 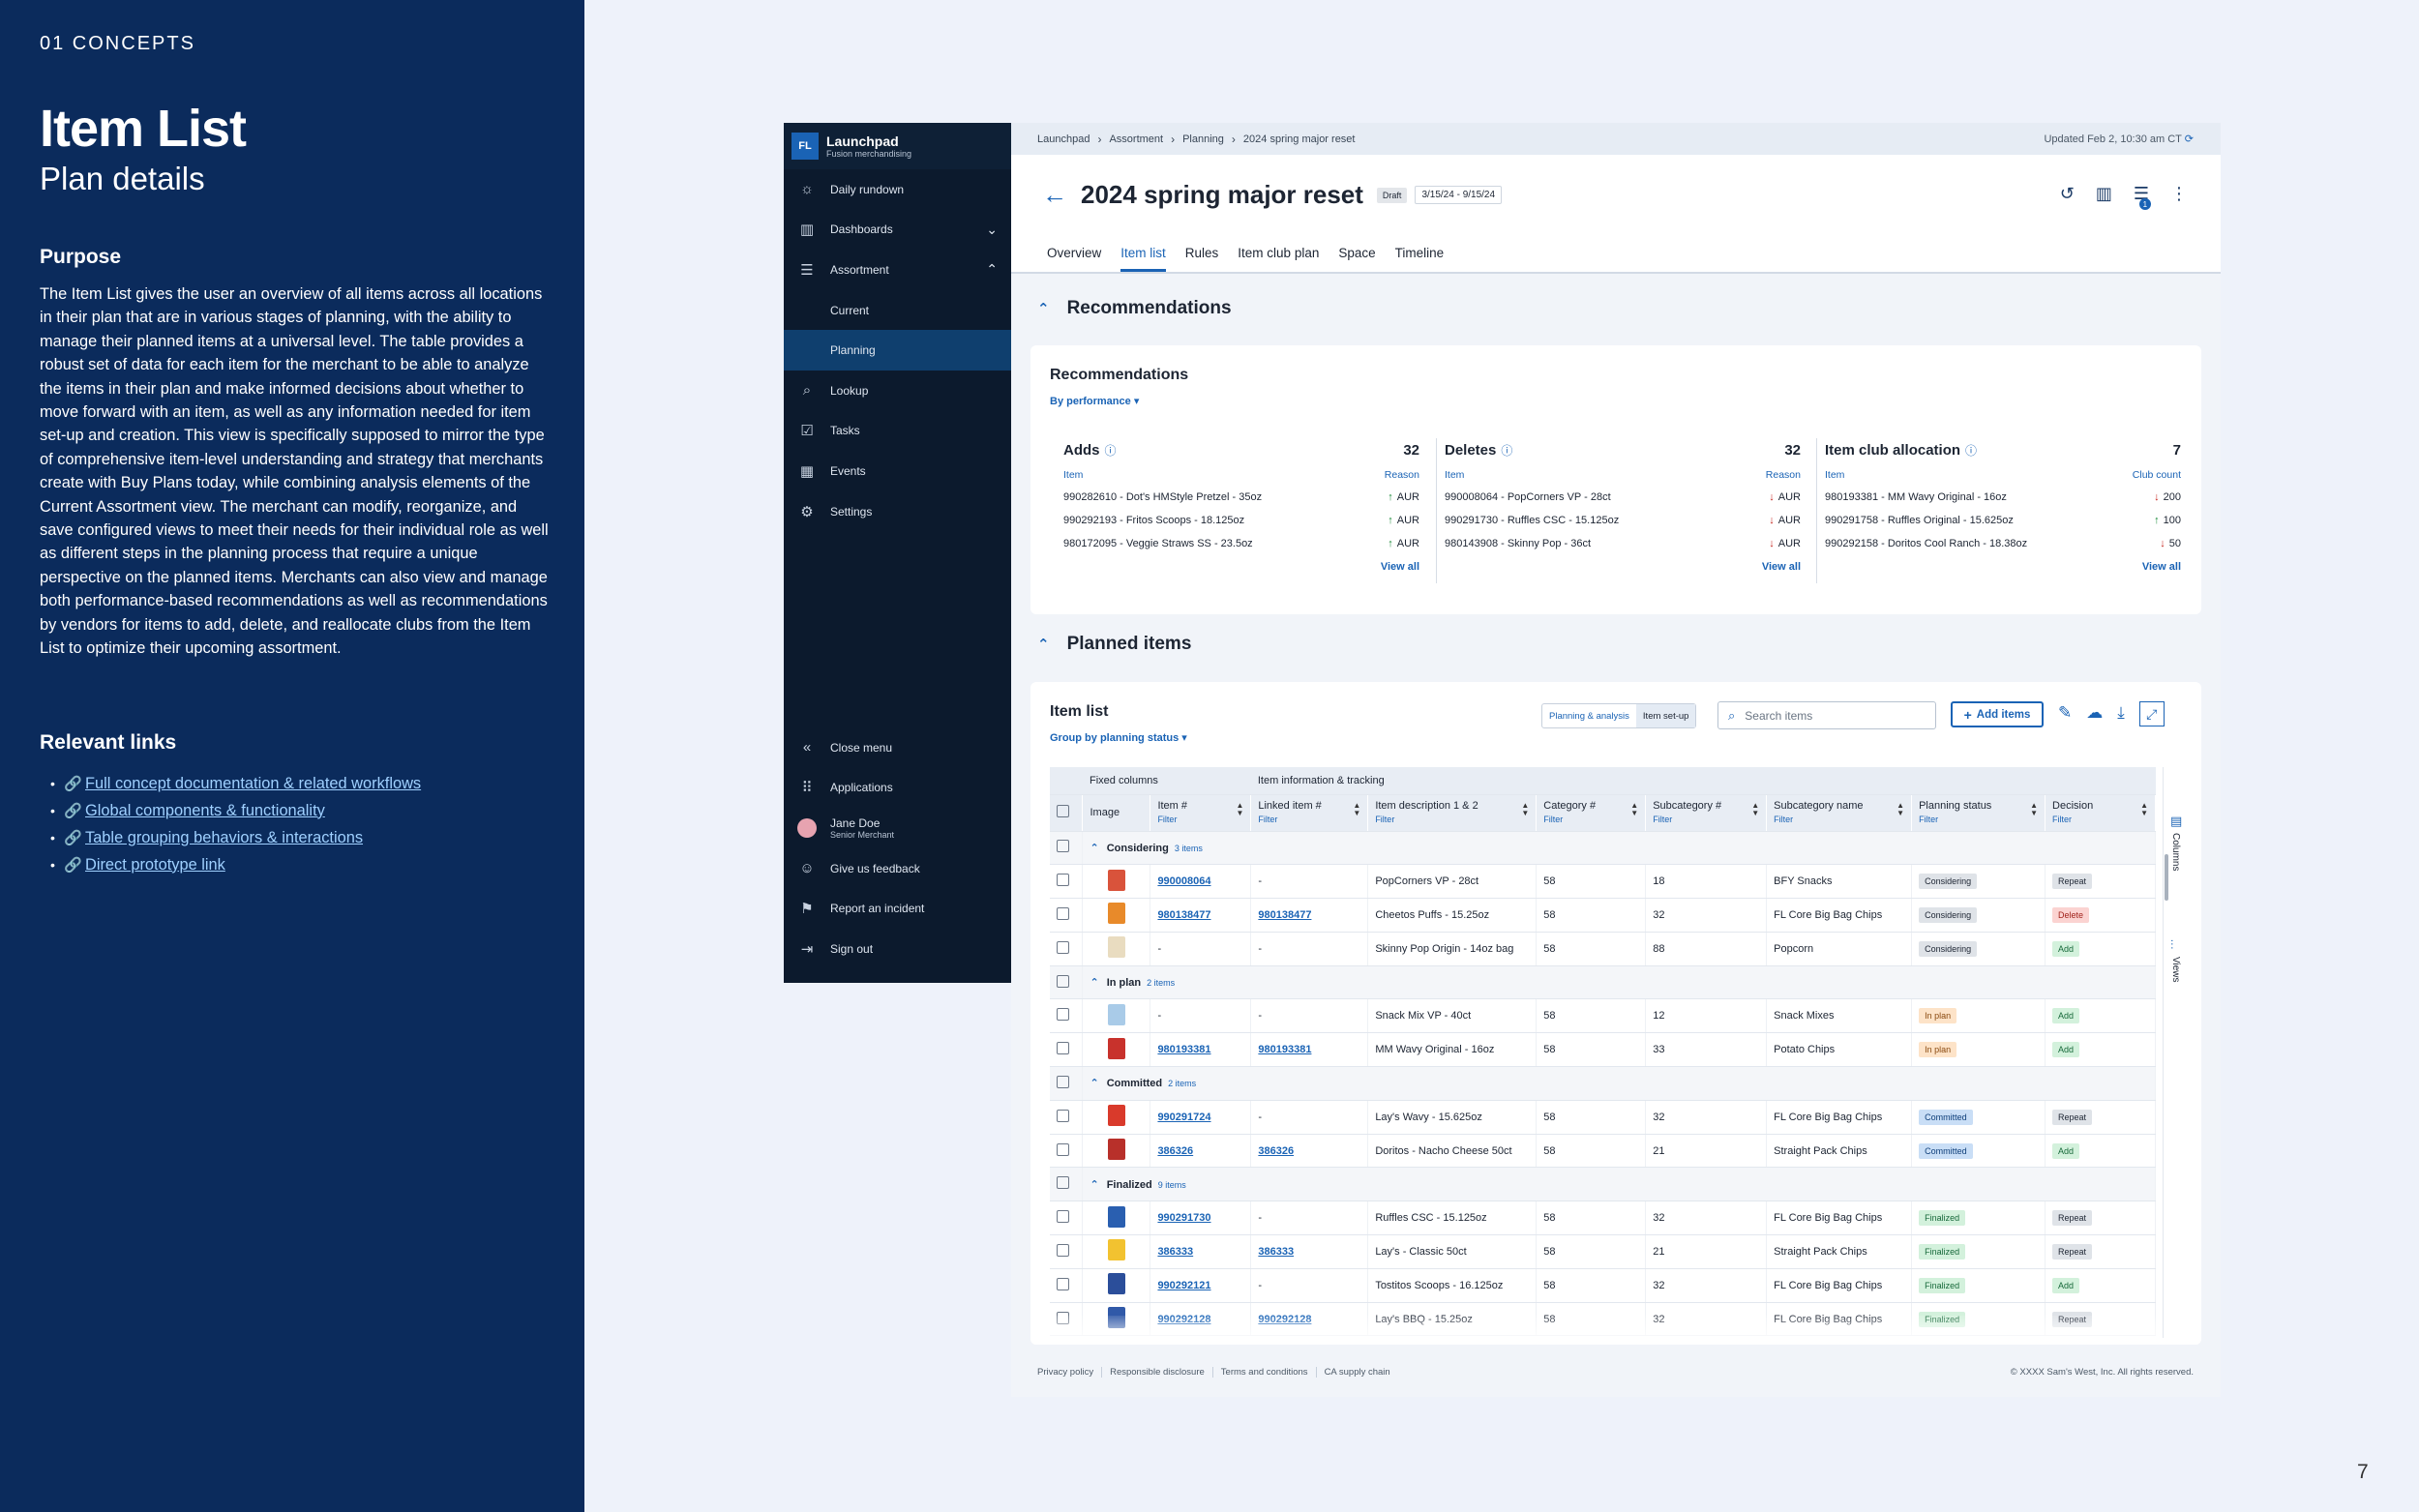 I want to click on view-all-deletes-link: View all, so click(x=1781, y=567).